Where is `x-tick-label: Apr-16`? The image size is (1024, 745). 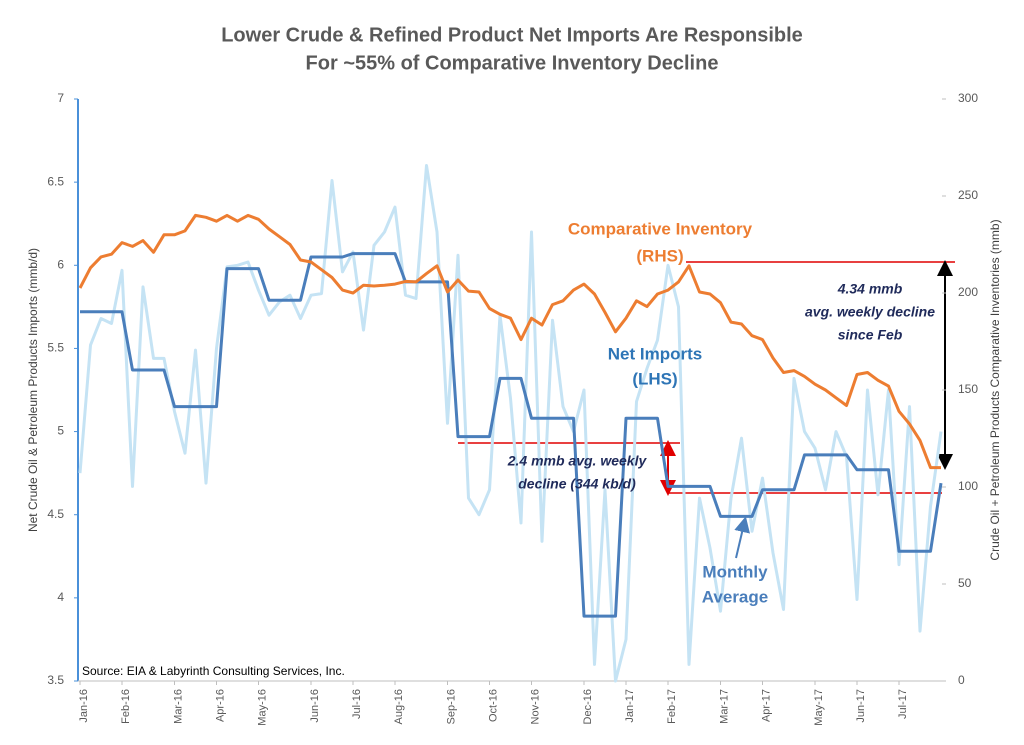 x-tick-label: Apr-16 is located at coordinates (220, 705).